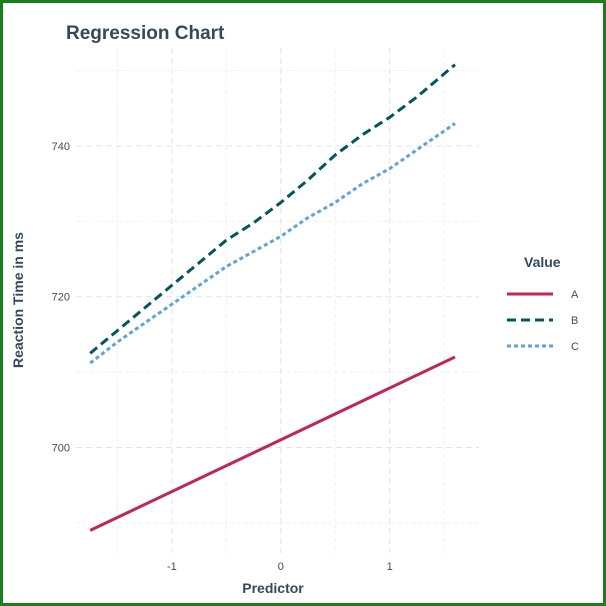 This screenshot has height=606, width=606. I want to click on y-axis-title: Reaction Time in ms, so click(18, 300).